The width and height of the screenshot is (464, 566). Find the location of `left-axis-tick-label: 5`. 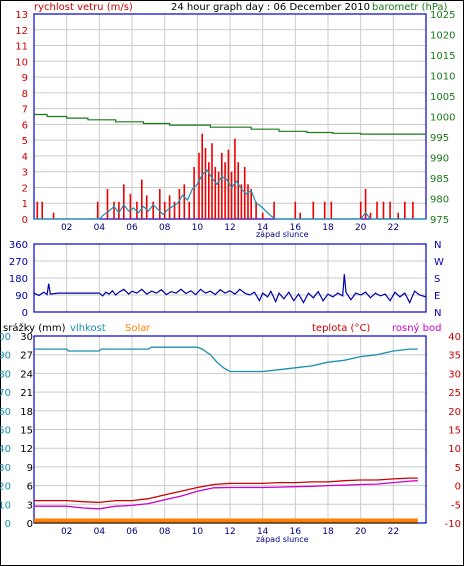

left-axis-tick-label: 5 is located at coordinates (25, 141).